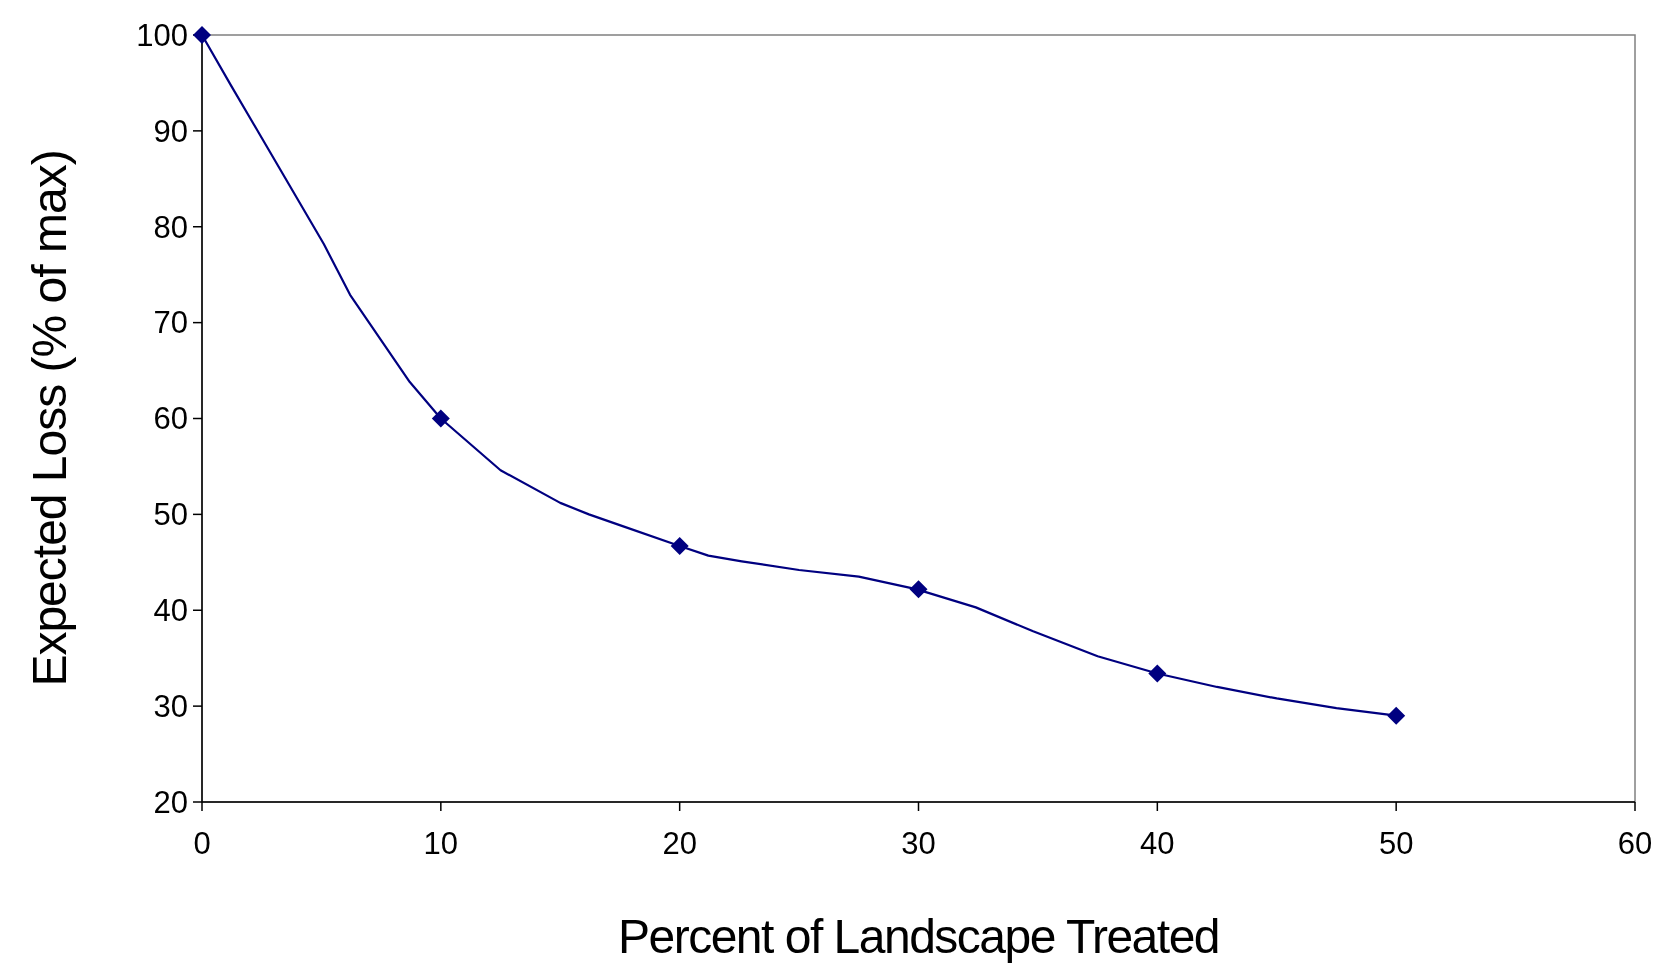  Describe the element at coordinates (170, 419) in the screenshot. I see `y-tick-label: 60` at that location.